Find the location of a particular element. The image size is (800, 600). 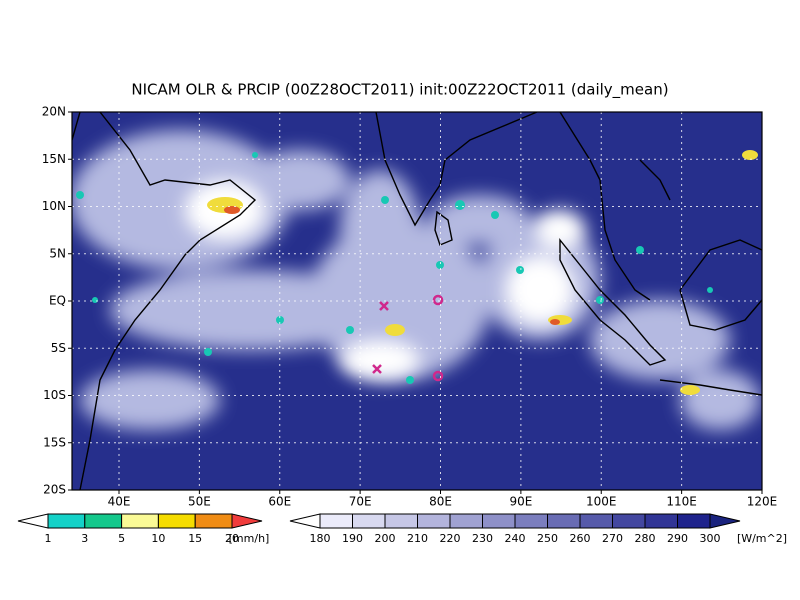

colorbar-label: 230 is located at coordinates (482, 538).